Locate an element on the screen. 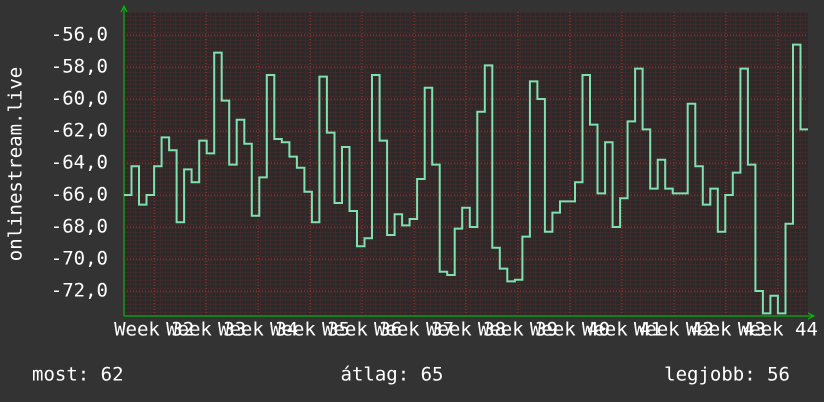 The height and width of the screenshot is (402, 824). x-tick-label: Week 40 is located at coordinates (570, 330).